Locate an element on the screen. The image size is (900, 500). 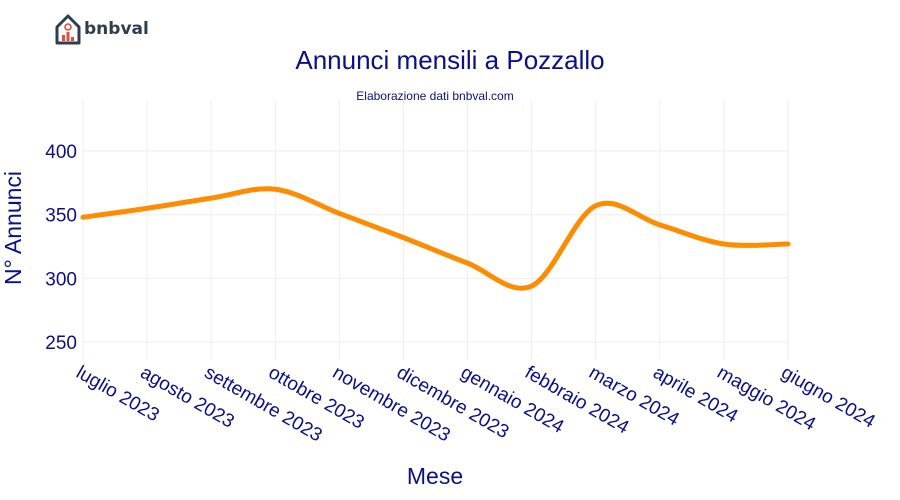
house-icon is located at coordinates (68, 29).